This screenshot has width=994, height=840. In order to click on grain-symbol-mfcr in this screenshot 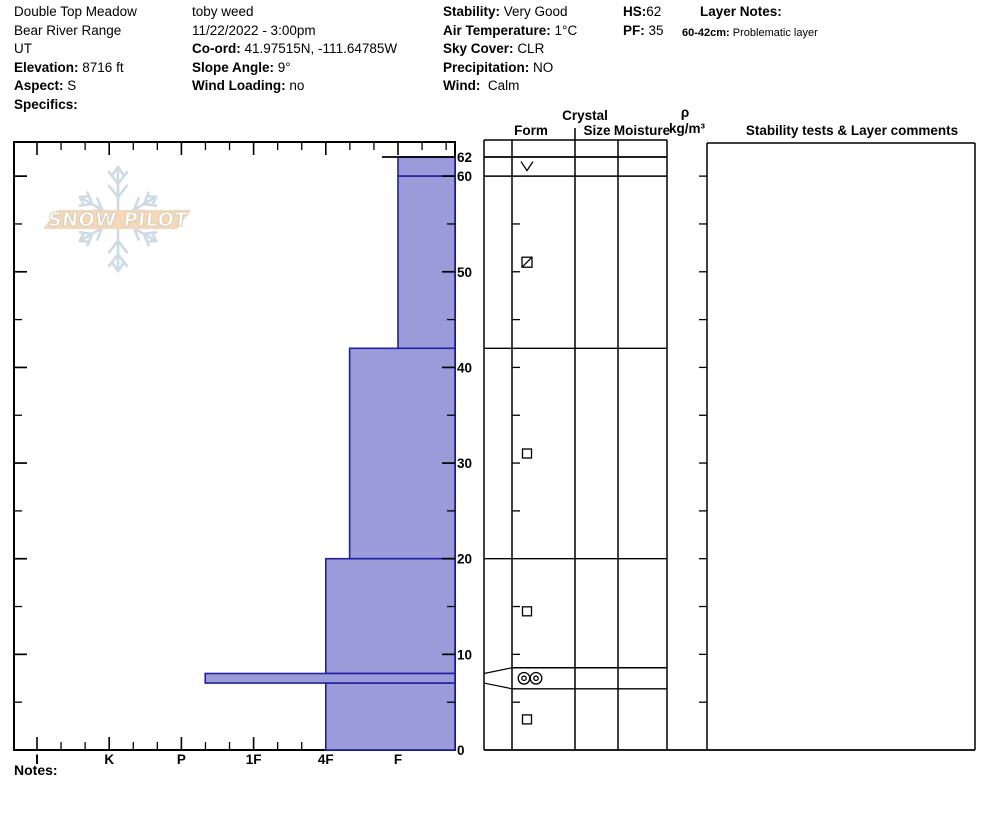, I will do `click(530, 678)`.